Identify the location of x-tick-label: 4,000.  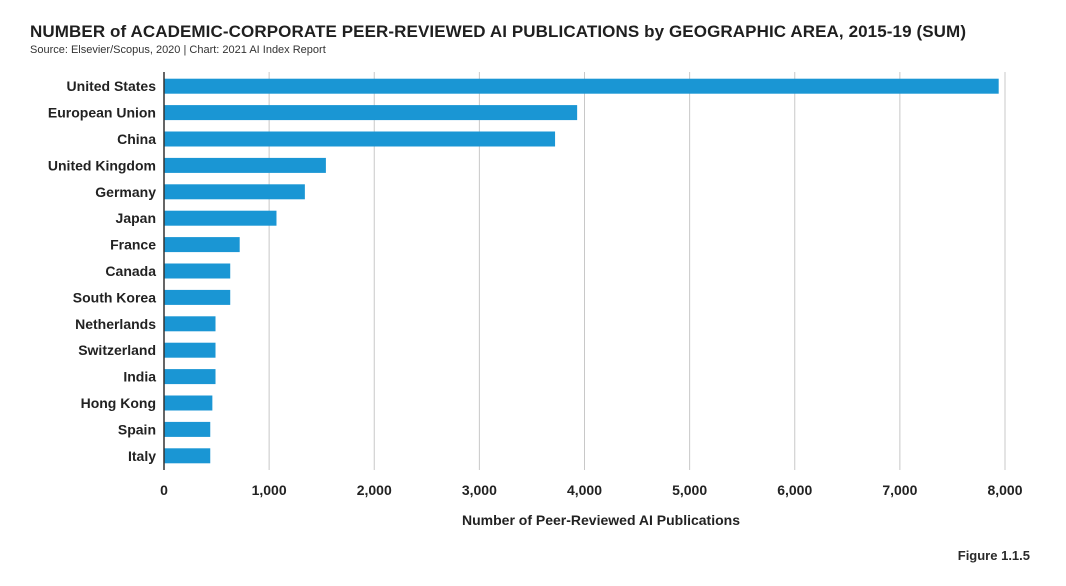
(584, 490).